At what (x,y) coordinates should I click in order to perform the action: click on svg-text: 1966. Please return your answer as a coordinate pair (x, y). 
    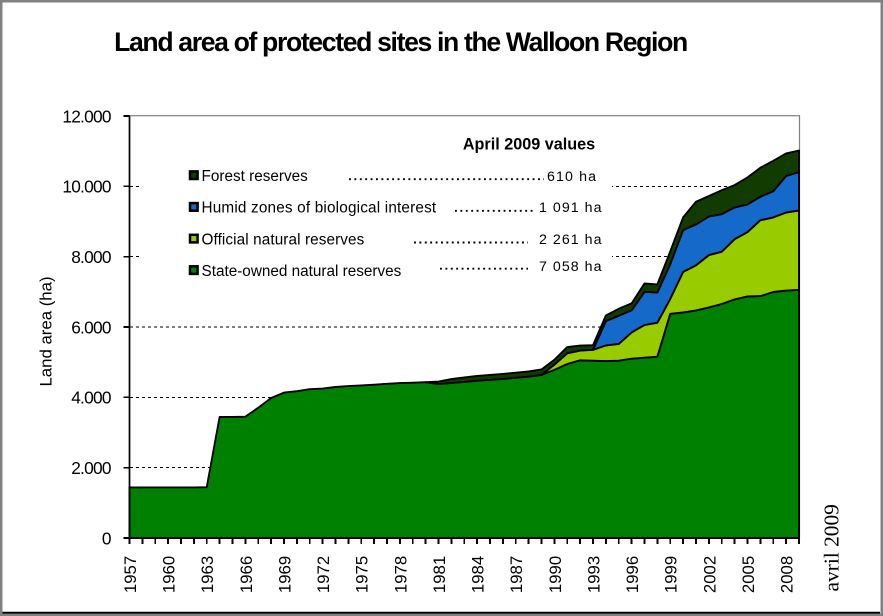
    Looking at the image, I should click on (246, 574).